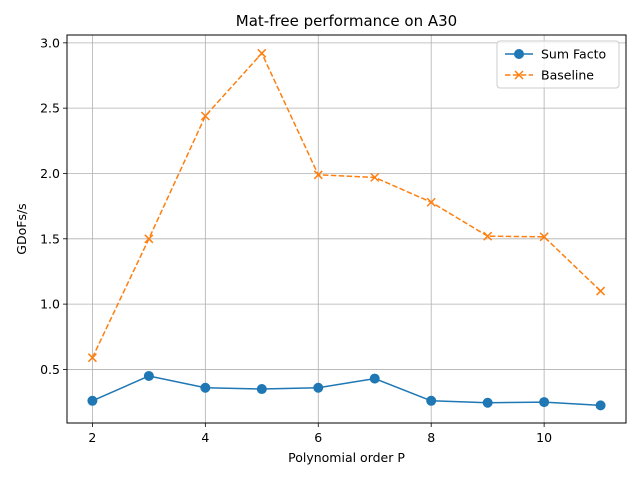  What do you see at coordinates (544, 437) in the screenshot?
I see `x-tick-label: 10` at bounding box center [544, 437].